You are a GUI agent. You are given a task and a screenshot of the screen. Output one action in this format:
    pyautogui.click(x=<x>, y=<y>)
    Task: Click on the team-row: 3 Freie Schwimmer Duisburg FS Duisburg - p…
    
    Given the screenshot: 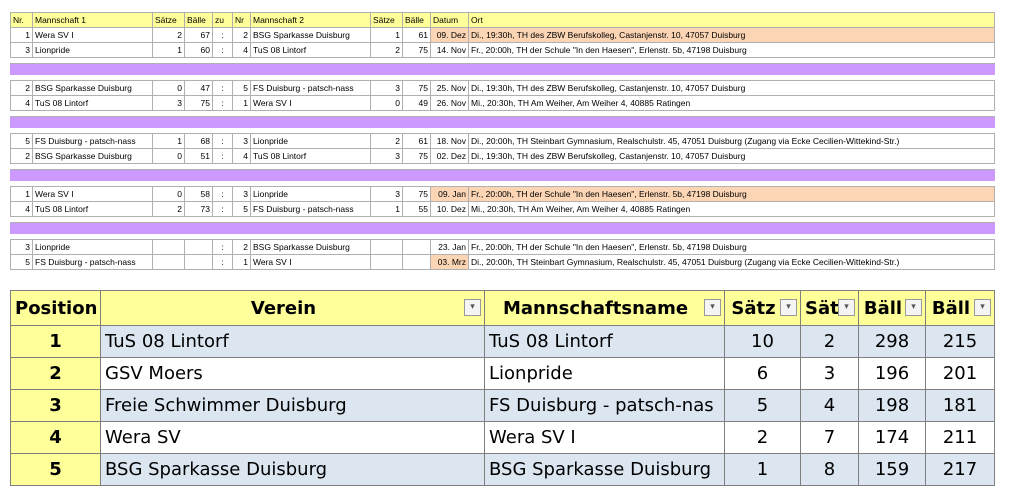 What is the action you would take?
    pyautogui.click(x=502, y=405)
    